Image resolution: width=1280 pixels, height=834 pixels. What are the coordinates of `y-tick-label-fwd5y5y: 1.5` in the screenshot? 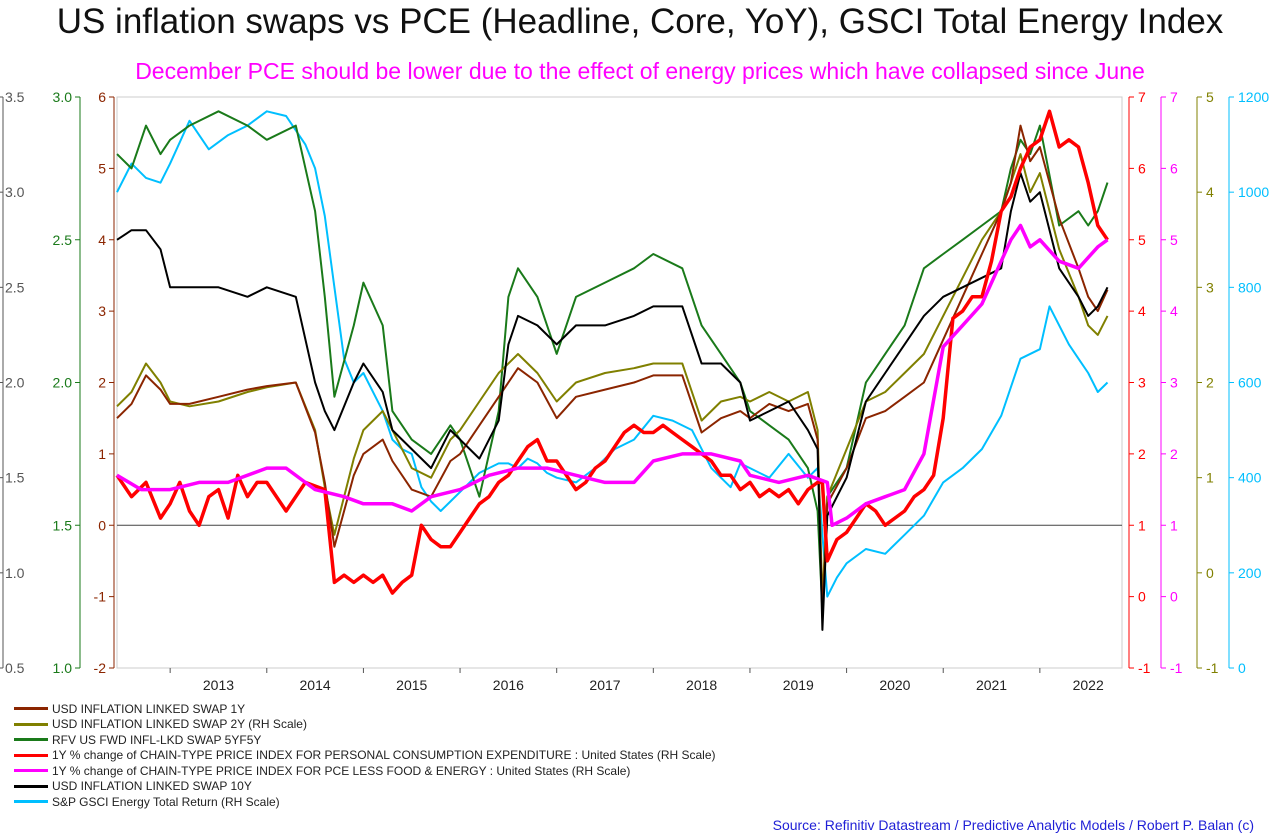 It's located at (63, 525).